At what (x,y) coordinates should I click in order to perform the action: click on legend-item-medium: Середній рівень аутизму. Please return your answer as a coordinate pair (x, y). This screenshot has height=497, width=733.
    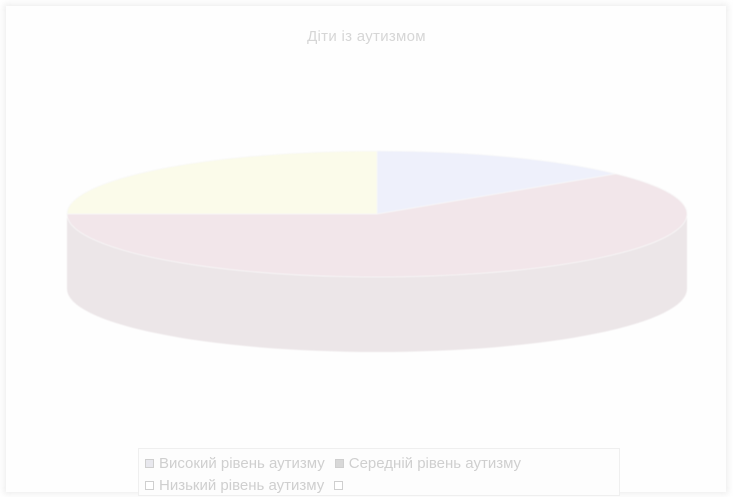
    Looking at the image, I should click on (428, 463).